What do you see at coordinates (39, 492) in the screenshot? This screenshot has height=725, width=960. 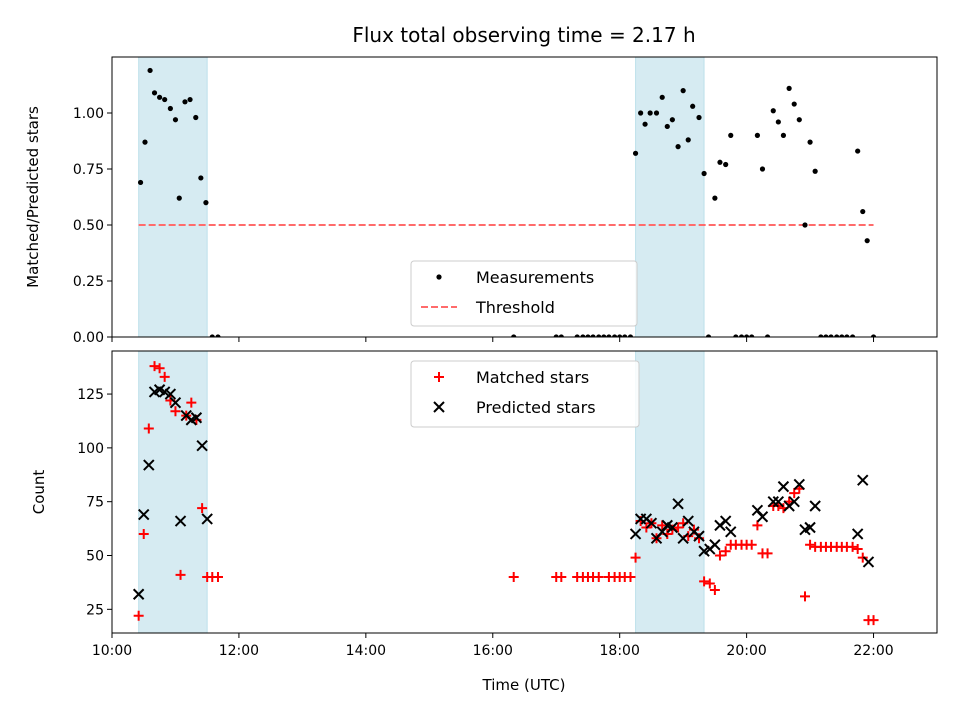 I see `bottom-y-axis-label: Count` at bounding box center [39, 492].